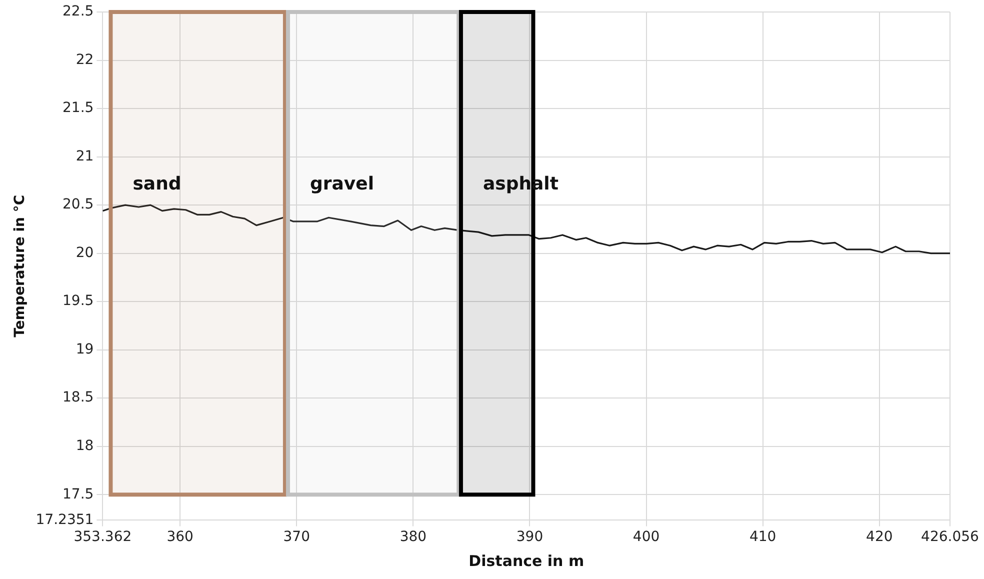  Describe the element at coordinates (85, 446) in the screenshot. I see `y-tick-label: 18` at that location.